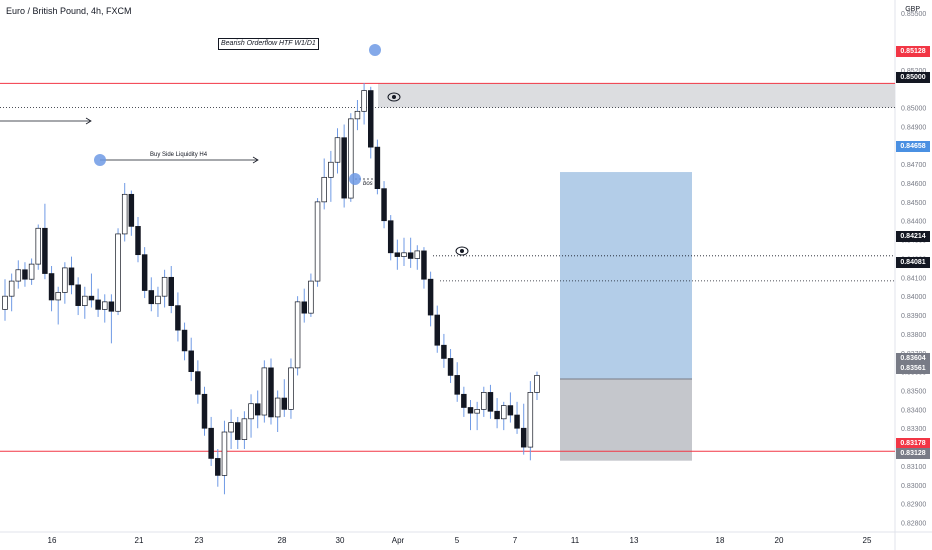 Image resolution: width=932 pixels, height=550 pixels. What do you see at coordinates (636, 95) in the screenshot?
I see `supply-zone` at bounding box center [636, 95].